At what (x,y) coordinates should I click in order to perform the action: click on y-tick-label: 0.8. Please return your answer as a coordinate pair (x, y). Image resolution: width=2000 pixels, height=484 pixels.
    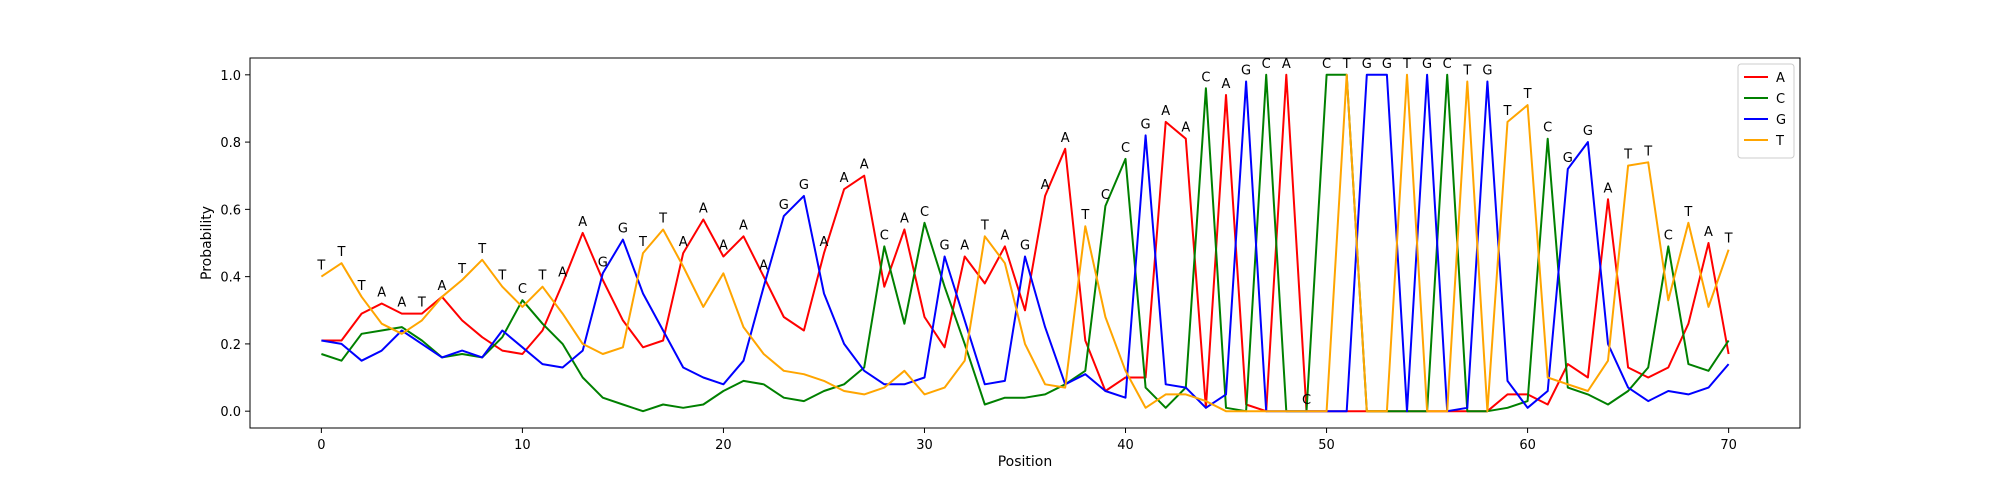
    Looking at the image, I should click on (230, 143).